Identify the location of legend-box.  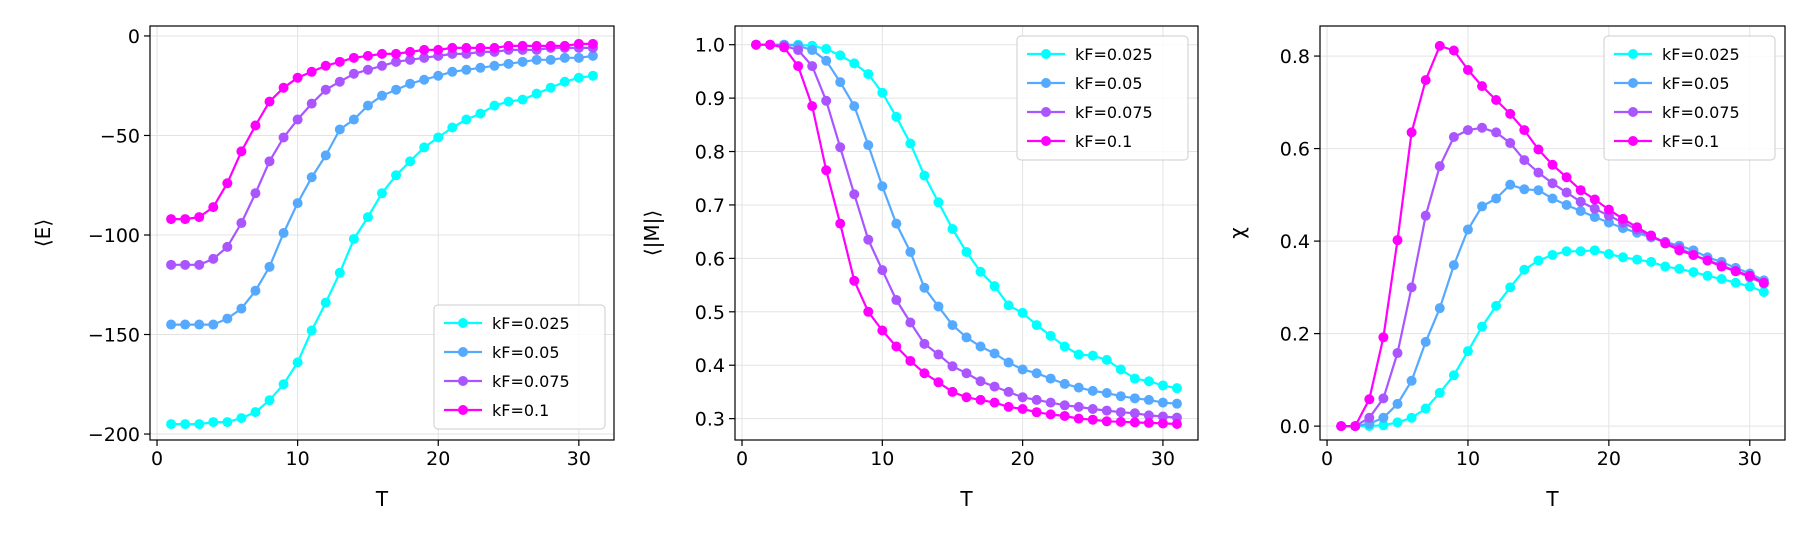
(1689, 98).